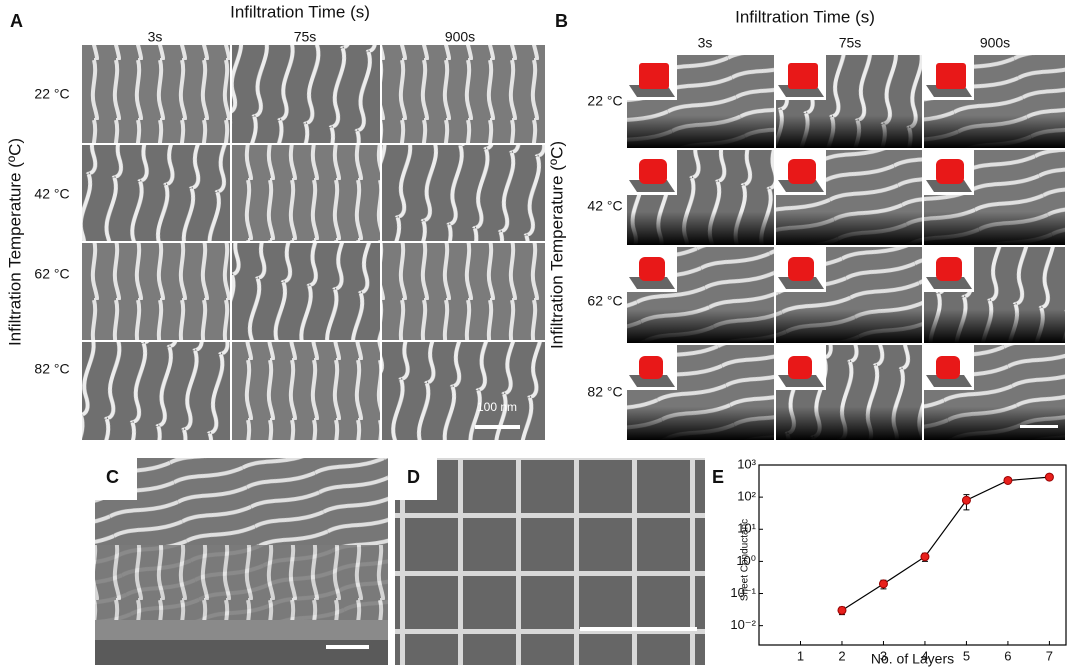 The width and height of the screenshot is (1072, 670). Describe the element at coordinates (413, 477) in the screenshot. I see `panel-label: D` at that location.